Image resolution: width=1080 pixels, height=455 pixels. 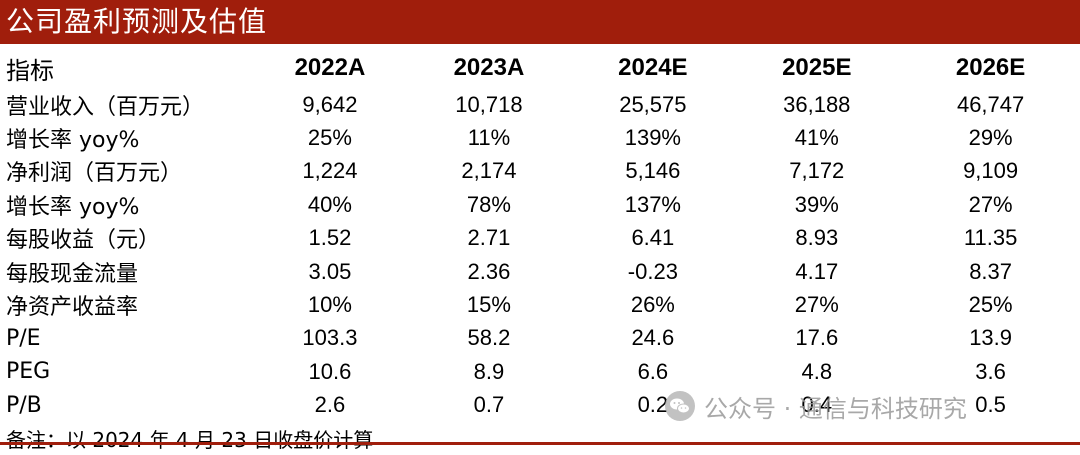 I want to click on row-value: 36,188, so click(x=817, y=104).